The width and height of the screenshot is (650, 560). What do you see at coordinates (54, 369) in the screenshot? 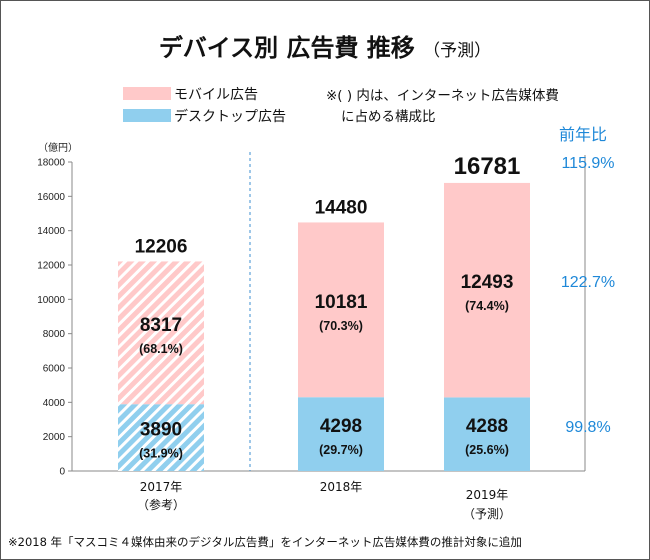
I see `y-tick-label: 6000` at bounding box center [54, 369].